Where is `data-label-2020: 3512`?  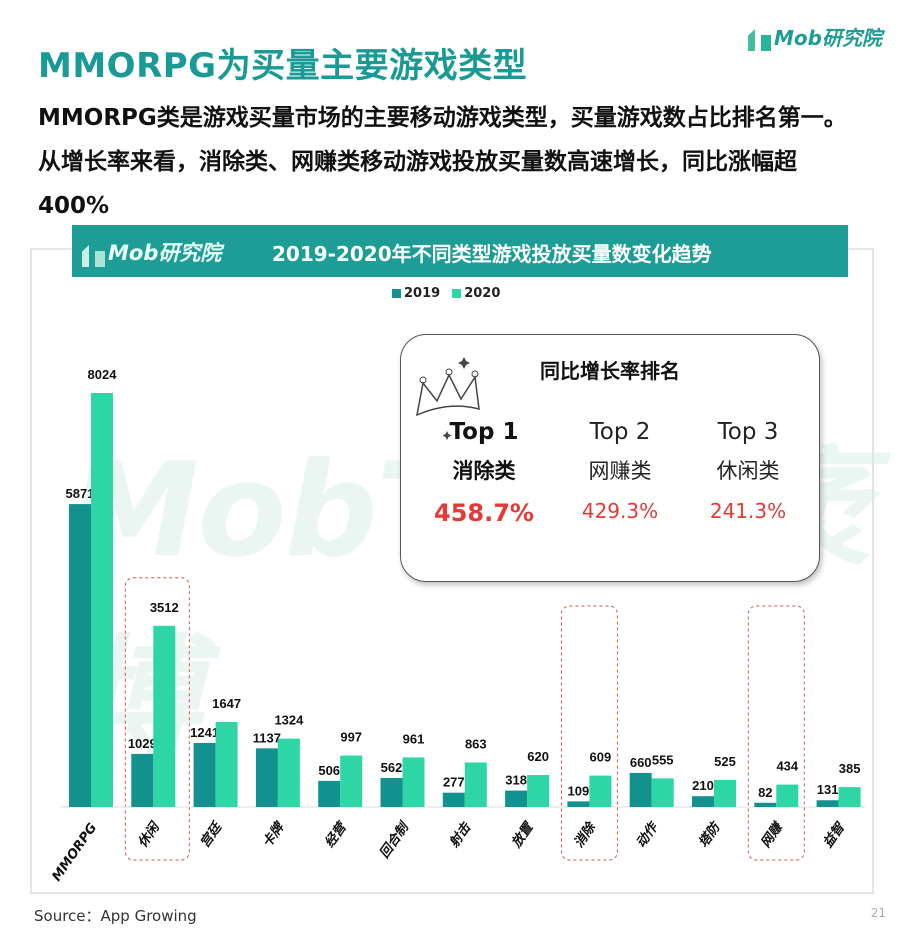
data-label-2020: 3512 is located at coordinates (164, 607).